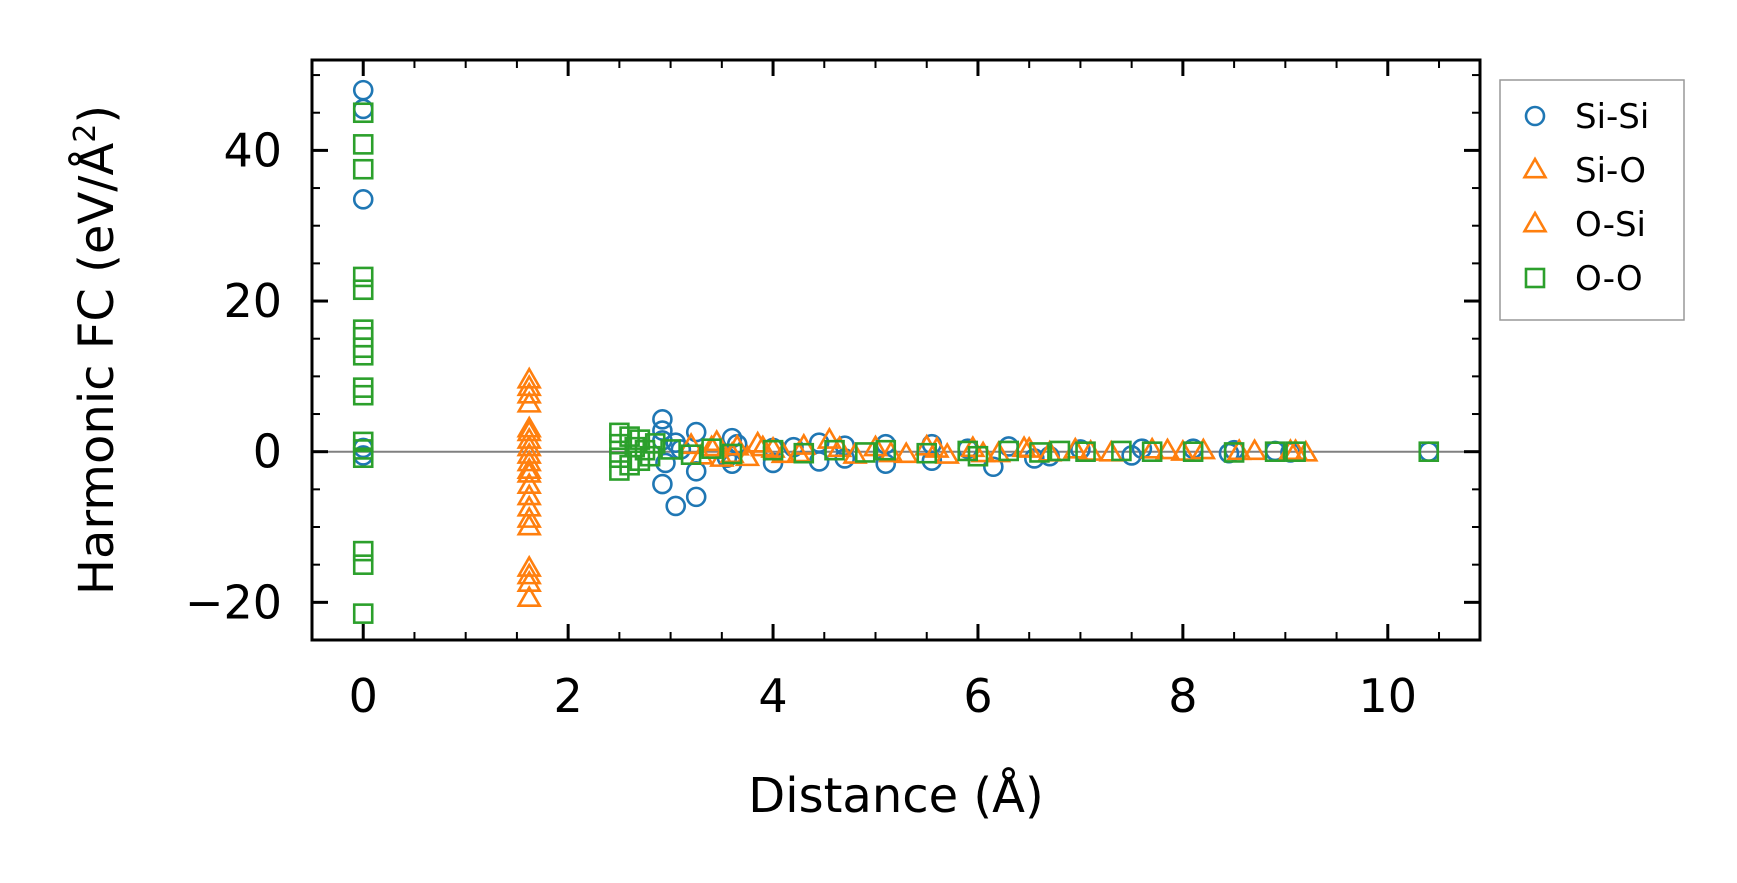  Describe the element at coordinates (267, 452) in the screenshot. I see `y-tick-label: 0` at that location.